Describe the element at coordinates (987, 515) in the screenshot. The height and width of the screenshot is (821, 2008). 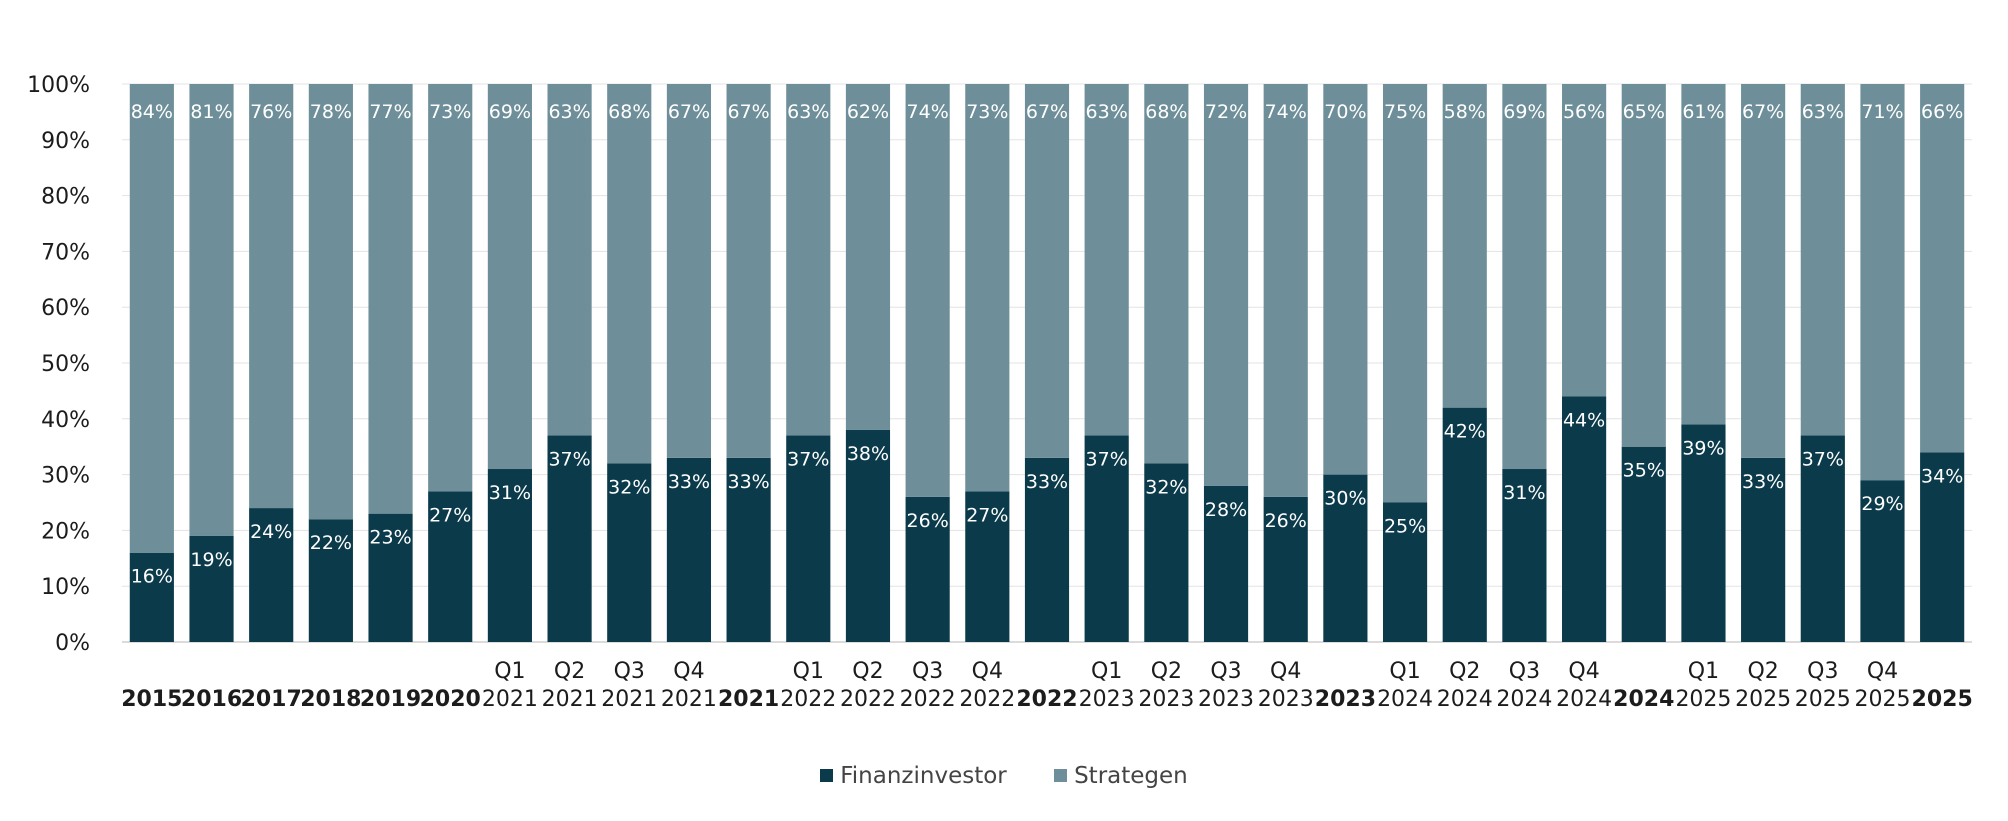
I see `data-label-finanzinvestor: 27%` at that location.